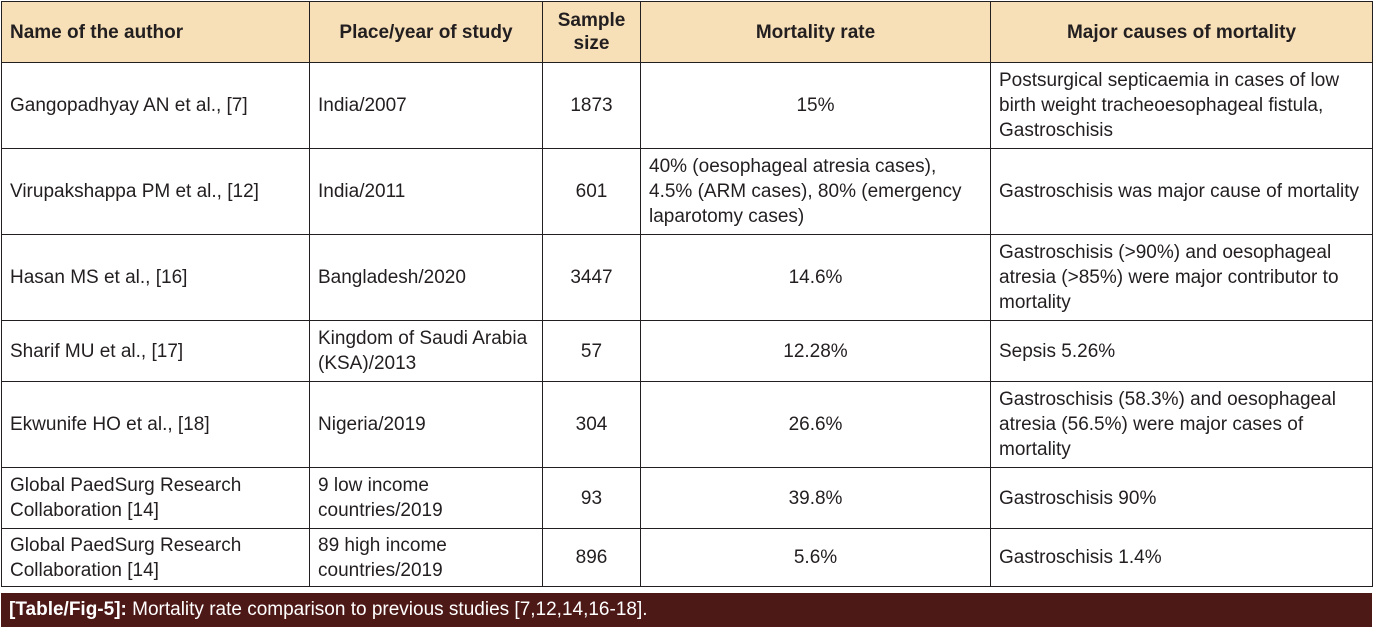 This screenshot has width=1373, height=630. Describe the element at coordinates (426, 498) in the screenshot. I see `cell-place-year: 9 low income countries/2019` at that location.